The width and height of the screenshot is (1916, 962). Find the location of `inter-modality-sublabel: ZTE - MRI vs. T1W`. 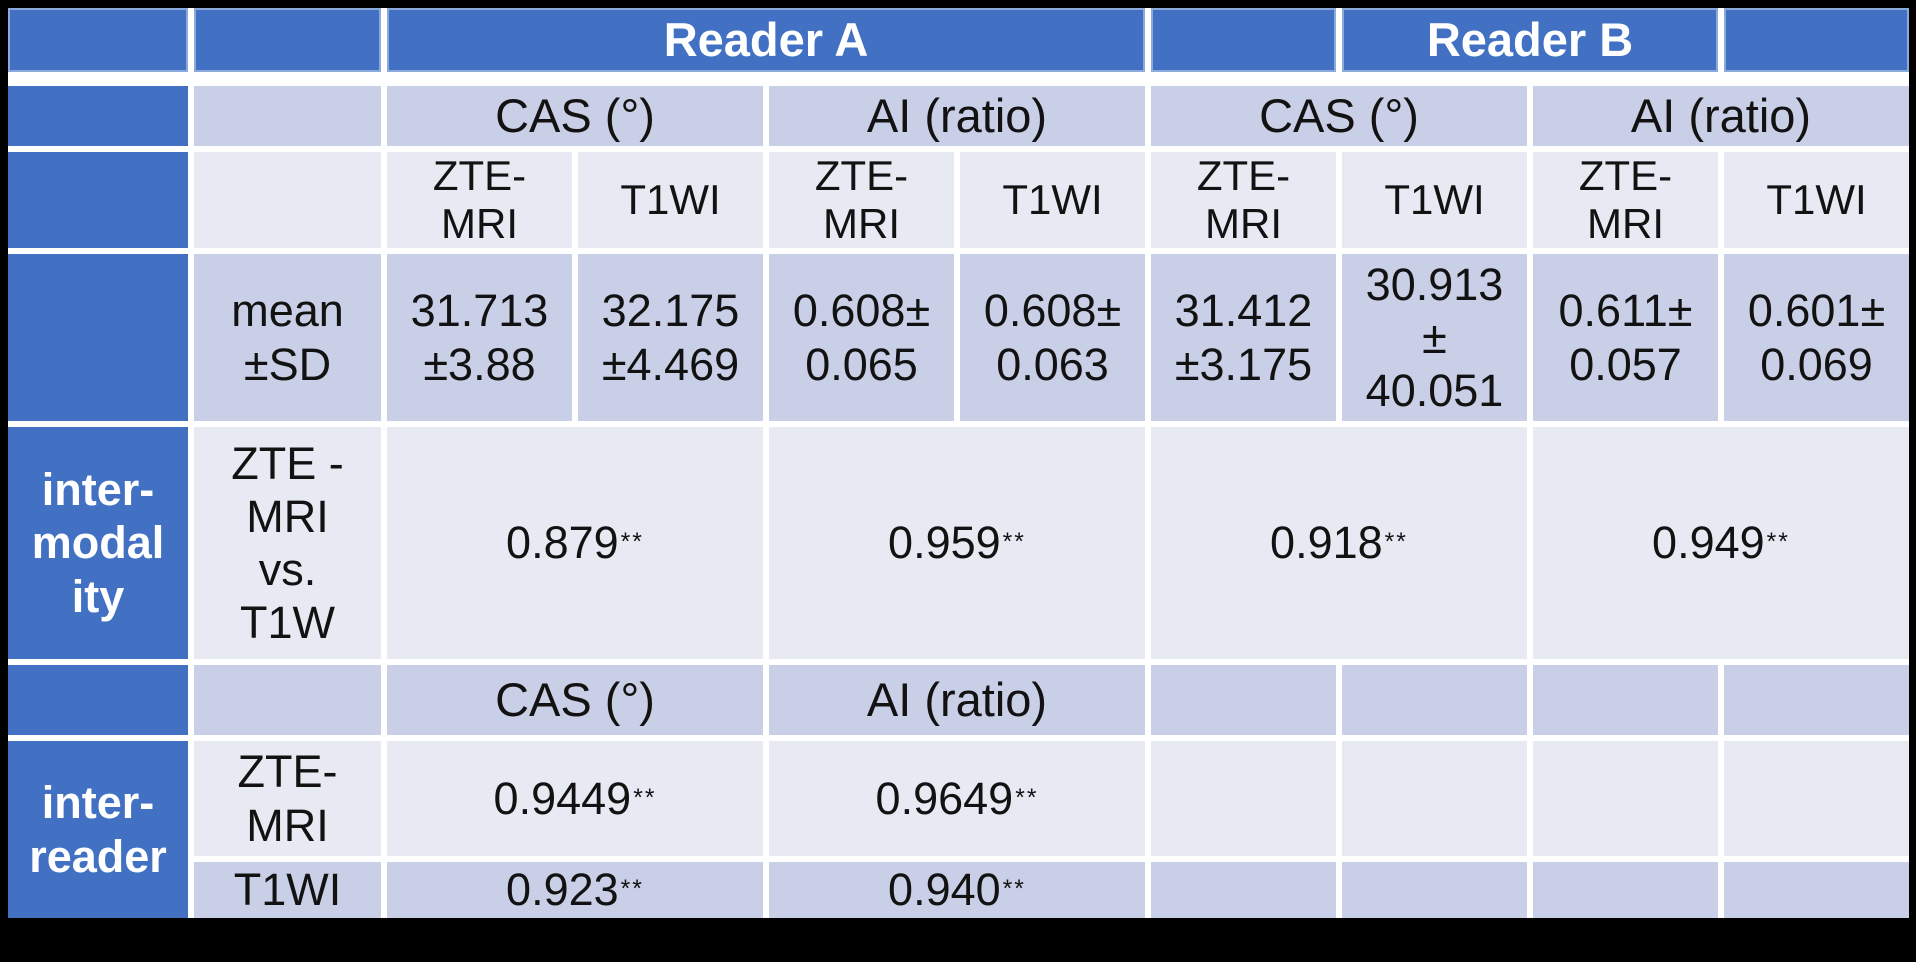

inter-modality-sublabel: ZTE - MRI vs. T1W is located at coordinates (287, 543).